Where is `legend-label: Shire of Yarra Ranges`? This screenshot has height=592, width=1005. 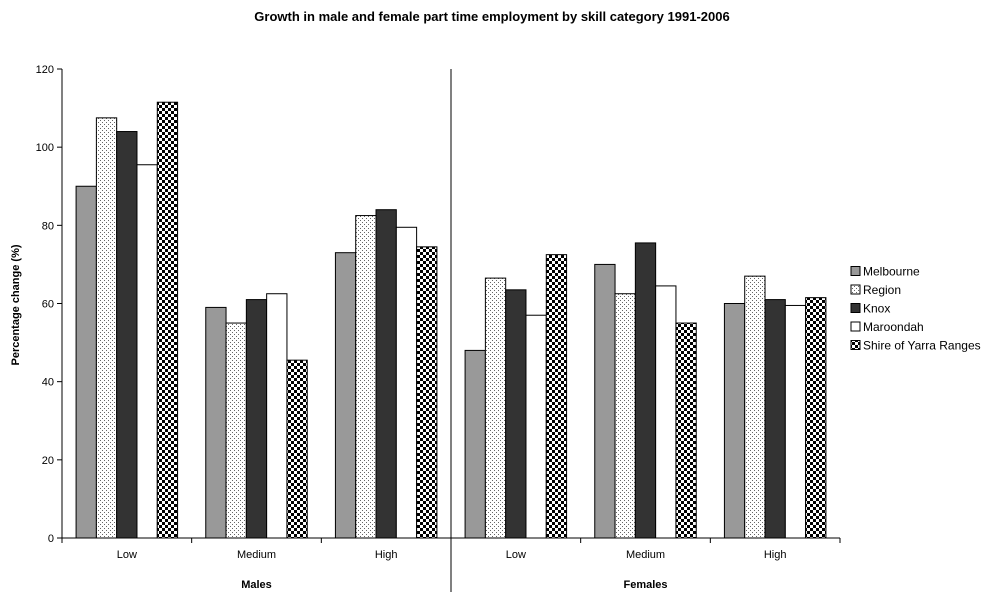
legend-label: Shire of Yarra Ranges is located at coordinates (922, 346).